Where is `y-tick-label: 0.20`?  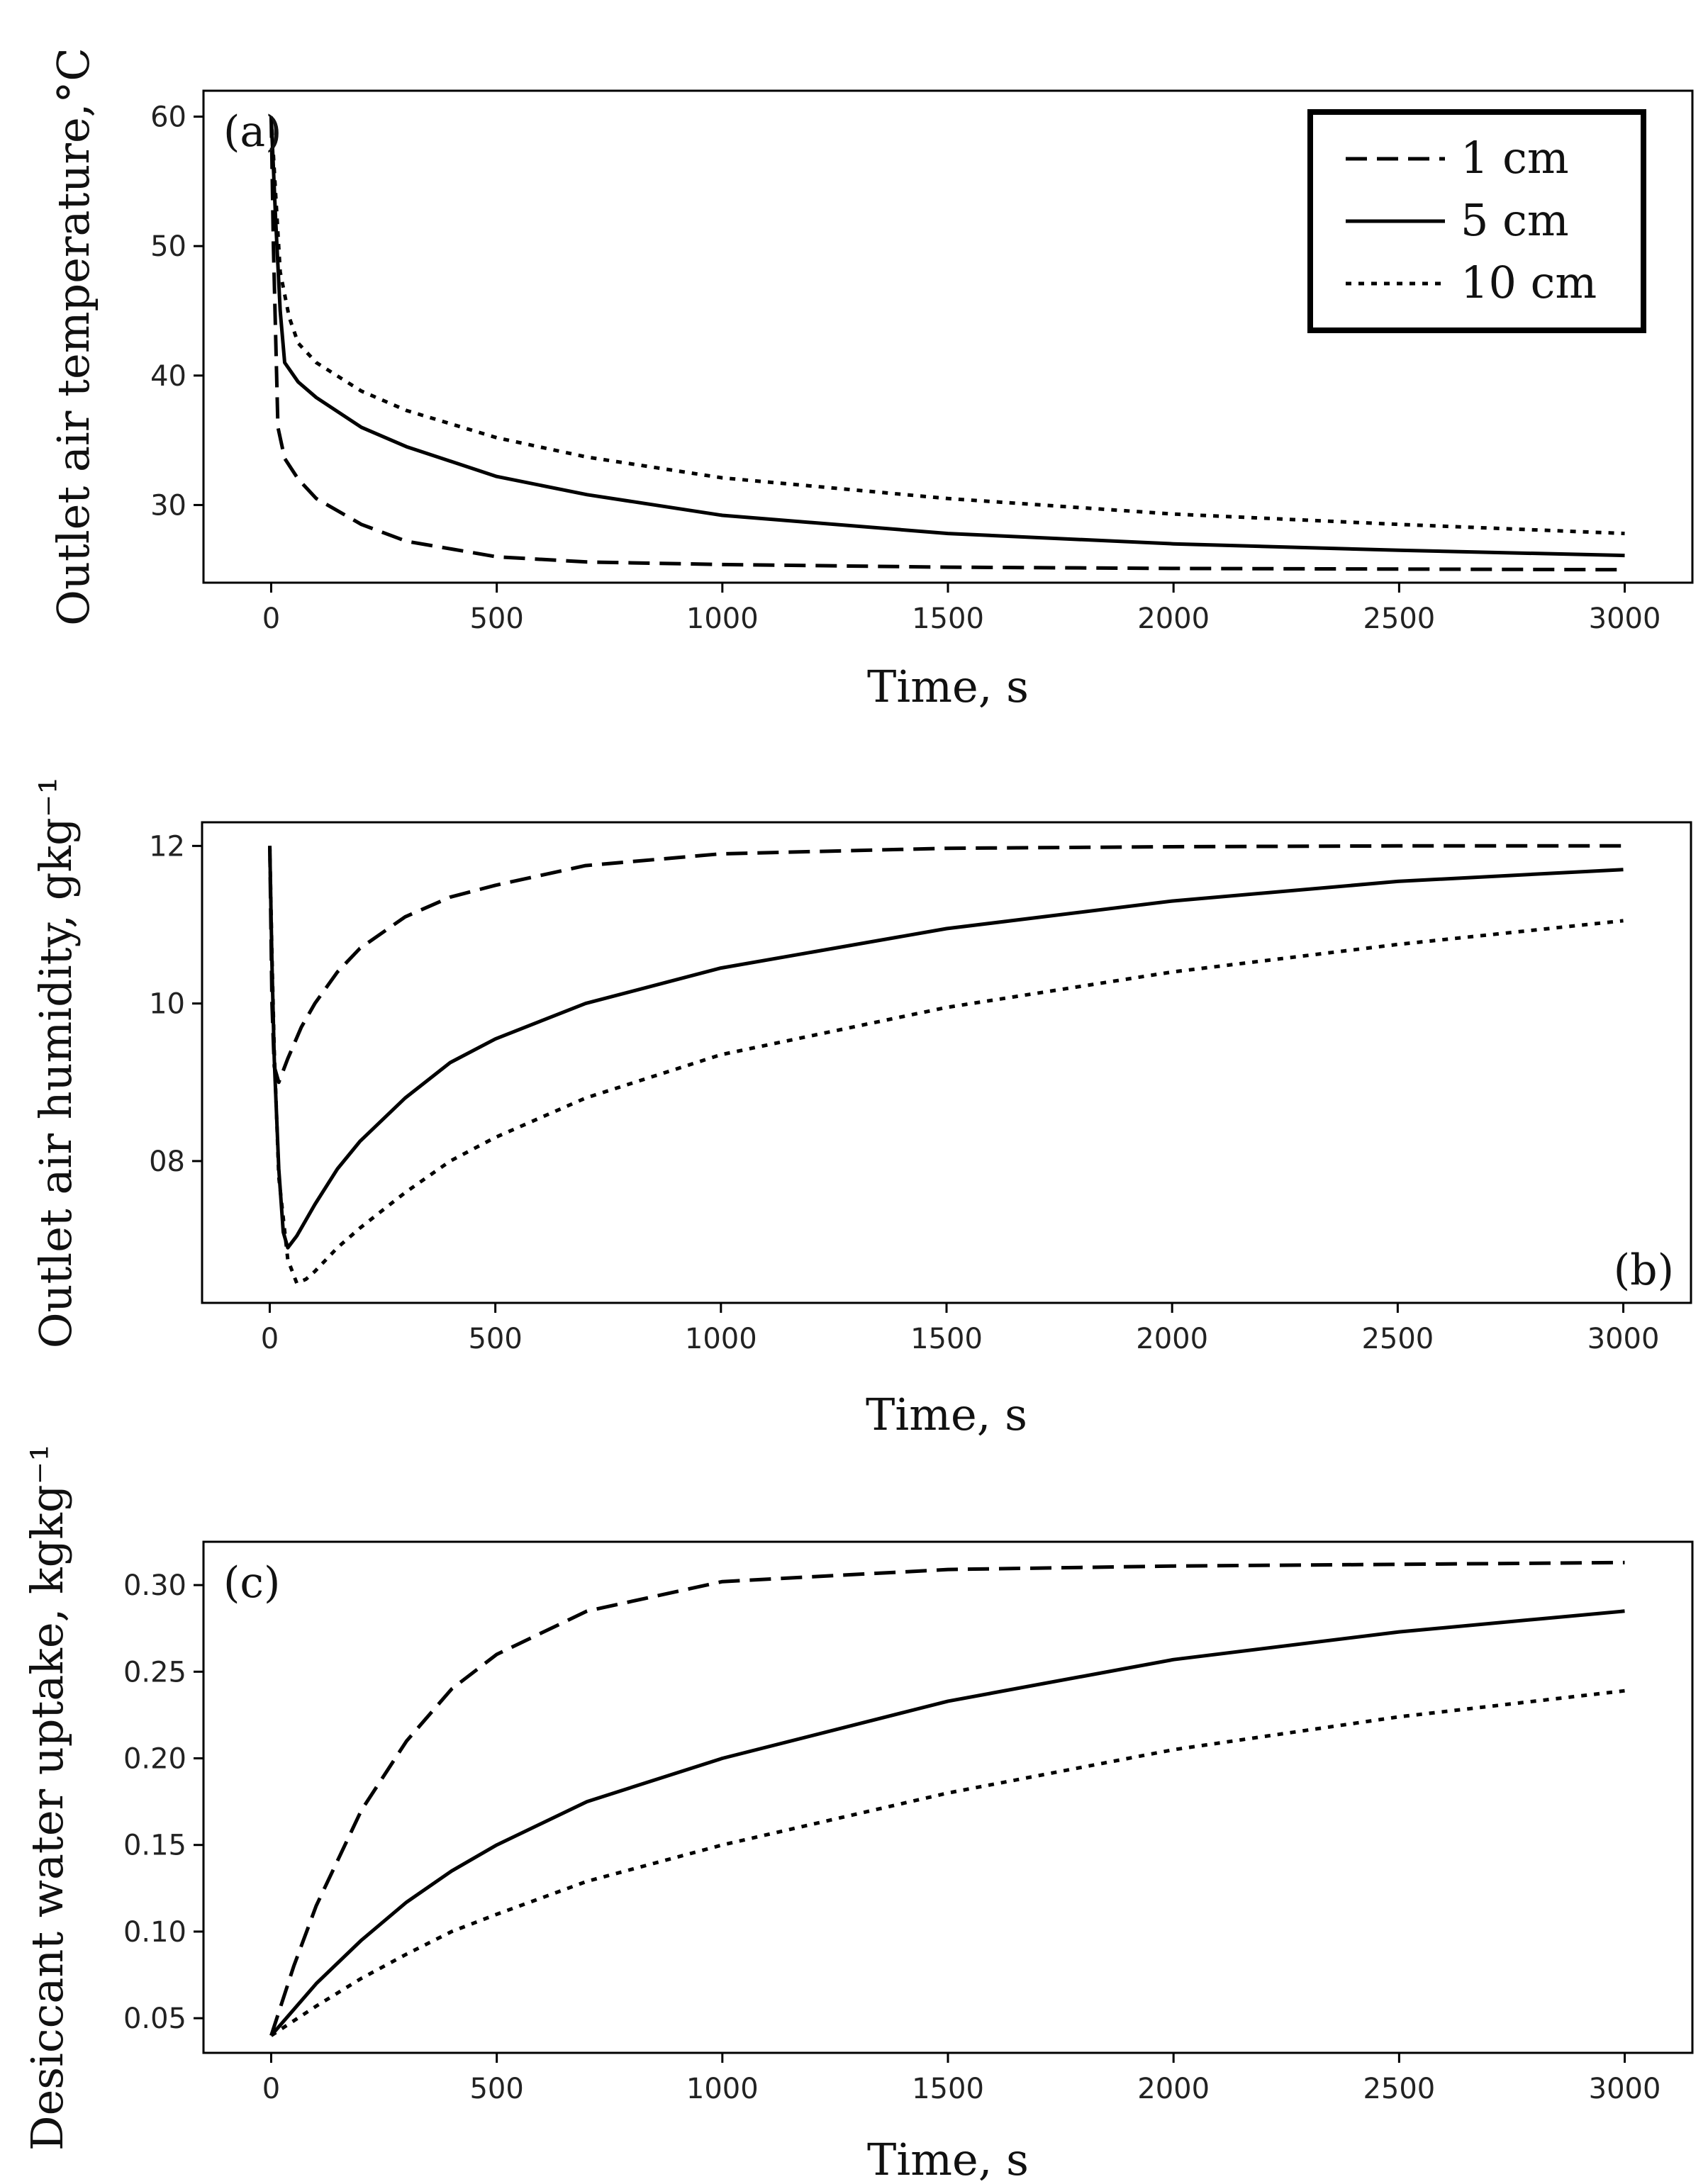
y-tick-label: 0.20 is located at coordinates (154, 1759).